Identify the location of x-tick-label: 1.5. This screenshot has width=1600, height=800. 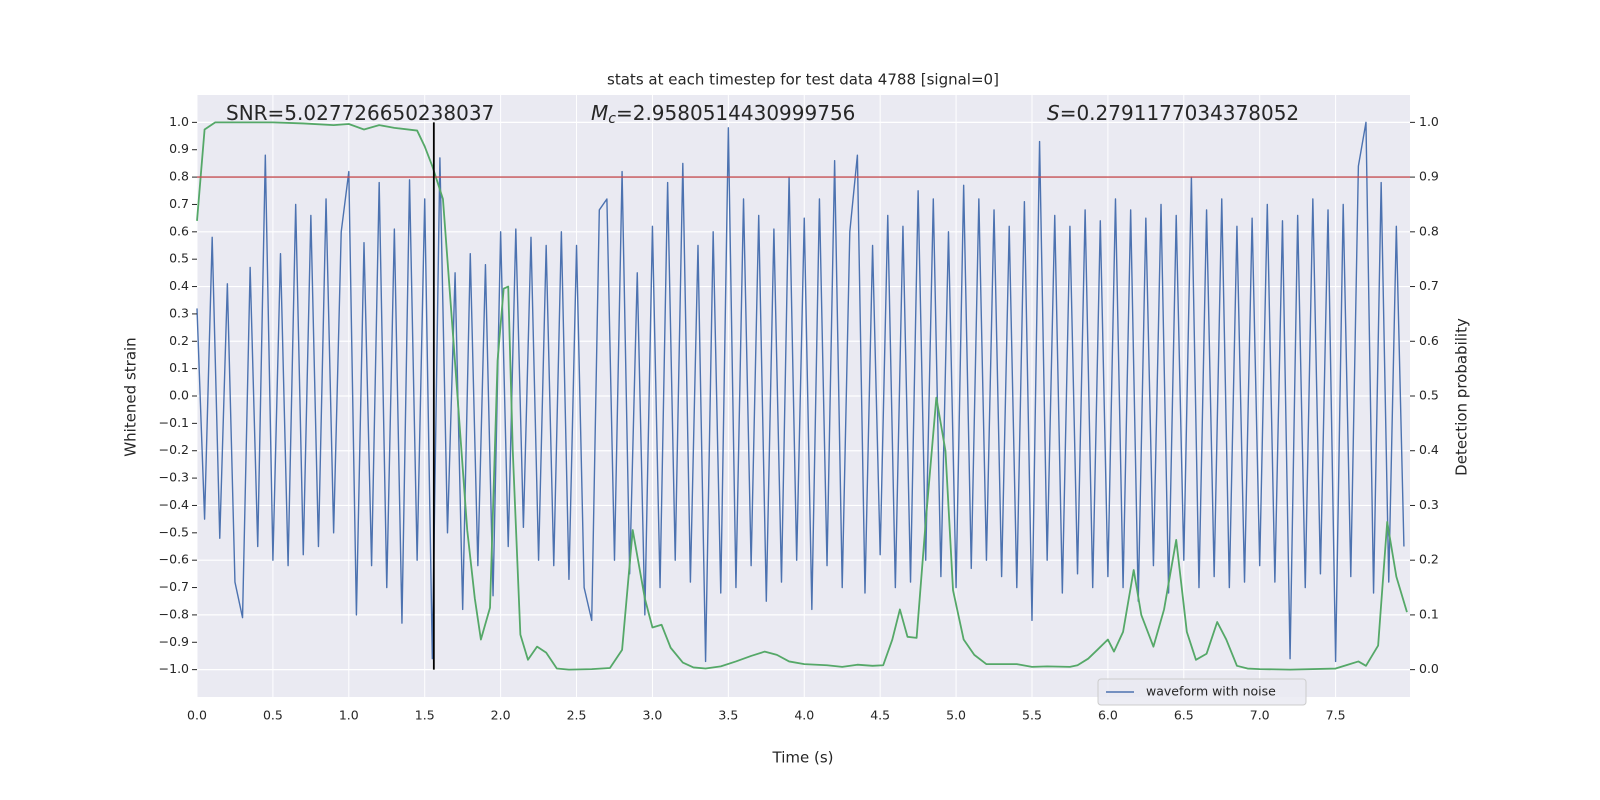
(425, 715).